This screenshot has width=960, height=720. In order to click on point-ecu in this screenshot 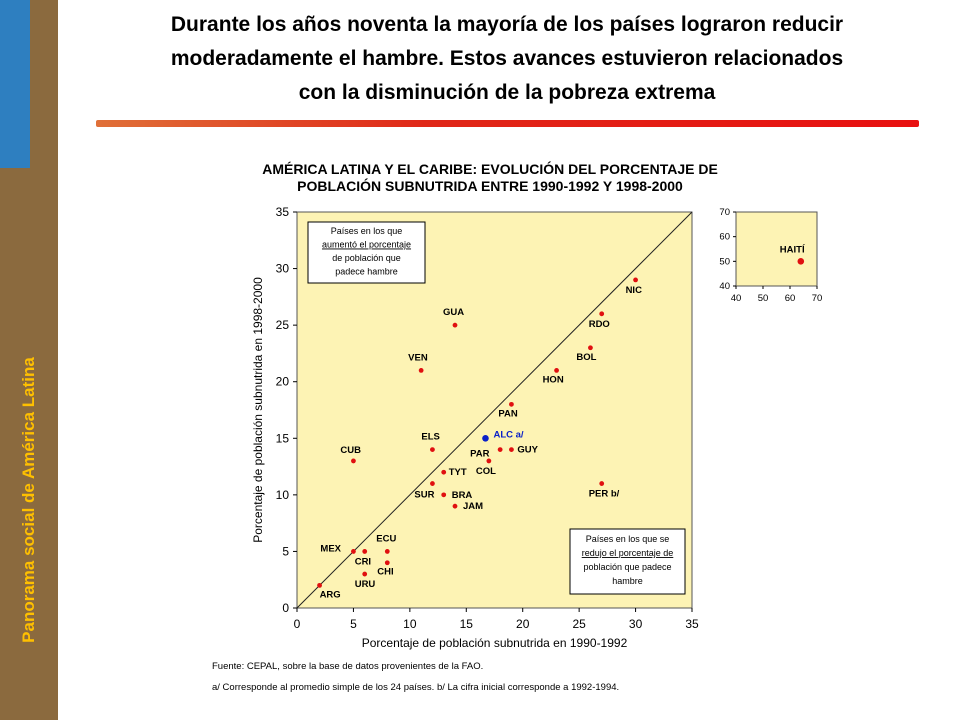, I will do `click(387, 551)`.